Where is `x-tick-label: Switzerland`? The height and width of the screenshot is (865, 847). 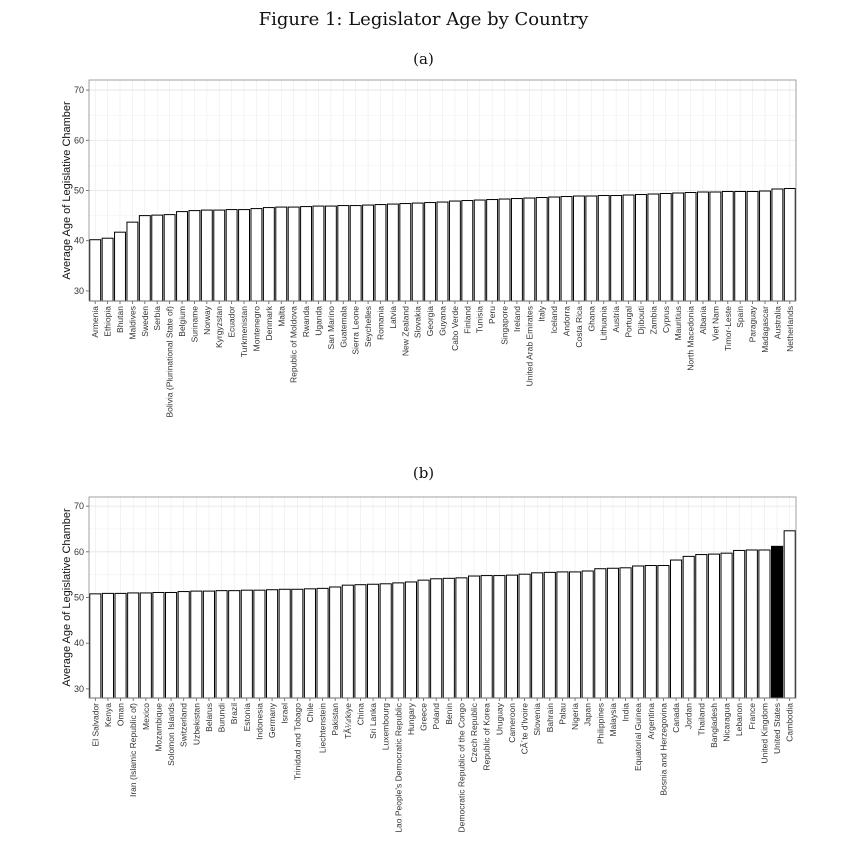 x-tick-label: Switzerland is located at coordinates (184, 725).